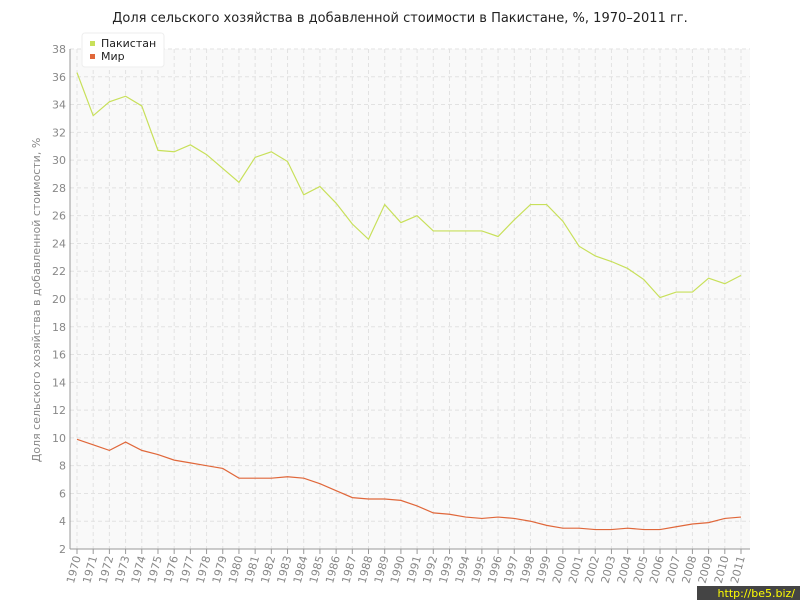 Image resolution: width=800 pixels, height=600 pixels. What do you see at coordinates (59, 327) in the screenshot?
I see `y-tick-label: 18` at bounding box center [59, 327].